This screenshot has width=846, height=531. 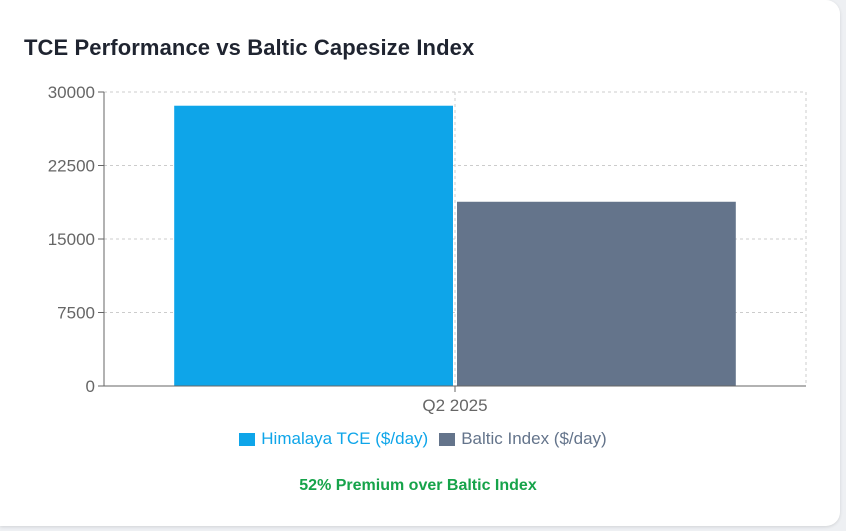 What do you see at coordinates (71, 92) in the screenshot?
I see `y-tick-label: 30000` at bounding box center [71, 92].